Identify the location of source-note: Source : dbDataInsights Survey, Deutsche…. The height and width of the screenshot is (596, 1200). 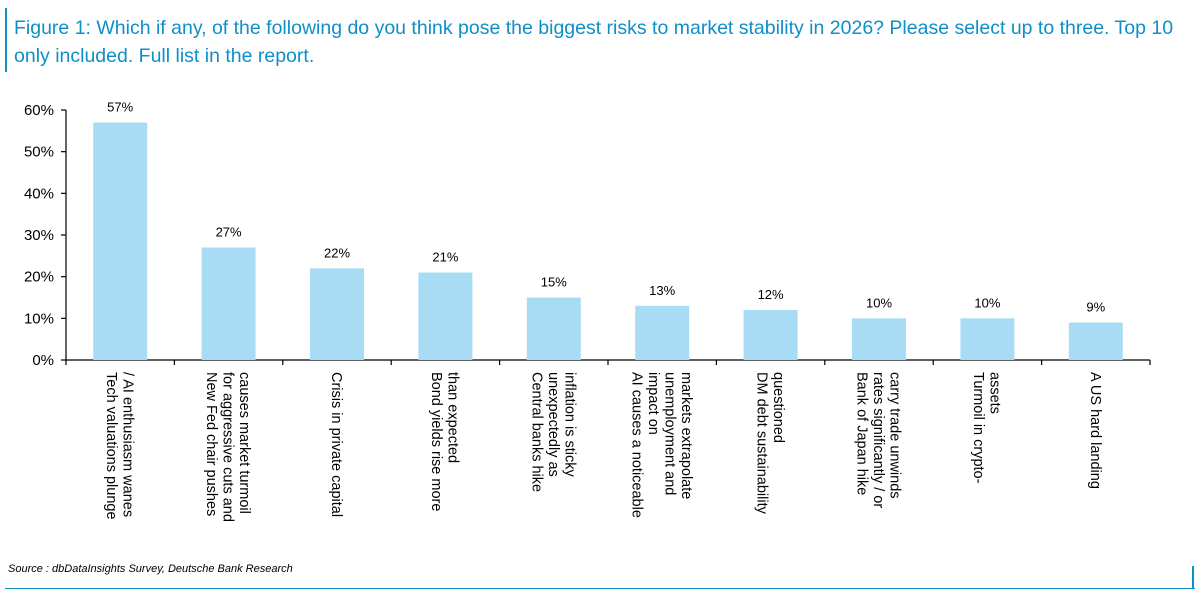
(150, 569).